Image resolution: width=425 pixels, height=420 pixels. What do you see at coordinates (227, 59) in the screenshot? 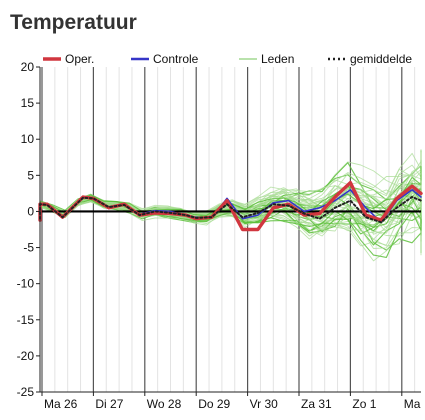
I see `legend: Oper. Controle Leden gemiddelde` at bounding box center [227, 59].